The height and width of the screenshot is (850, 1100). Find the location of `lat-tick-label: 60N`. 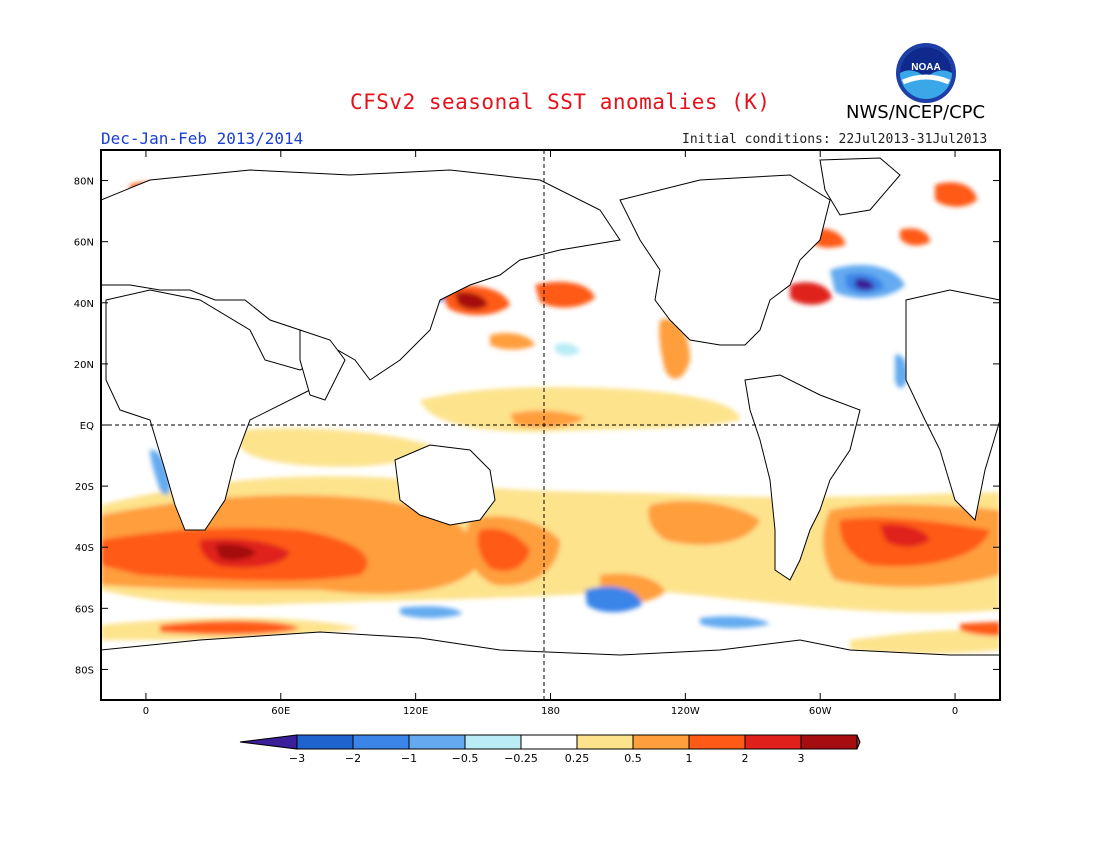

lat-tick-label: 60N is located at coordinates (84, 243).